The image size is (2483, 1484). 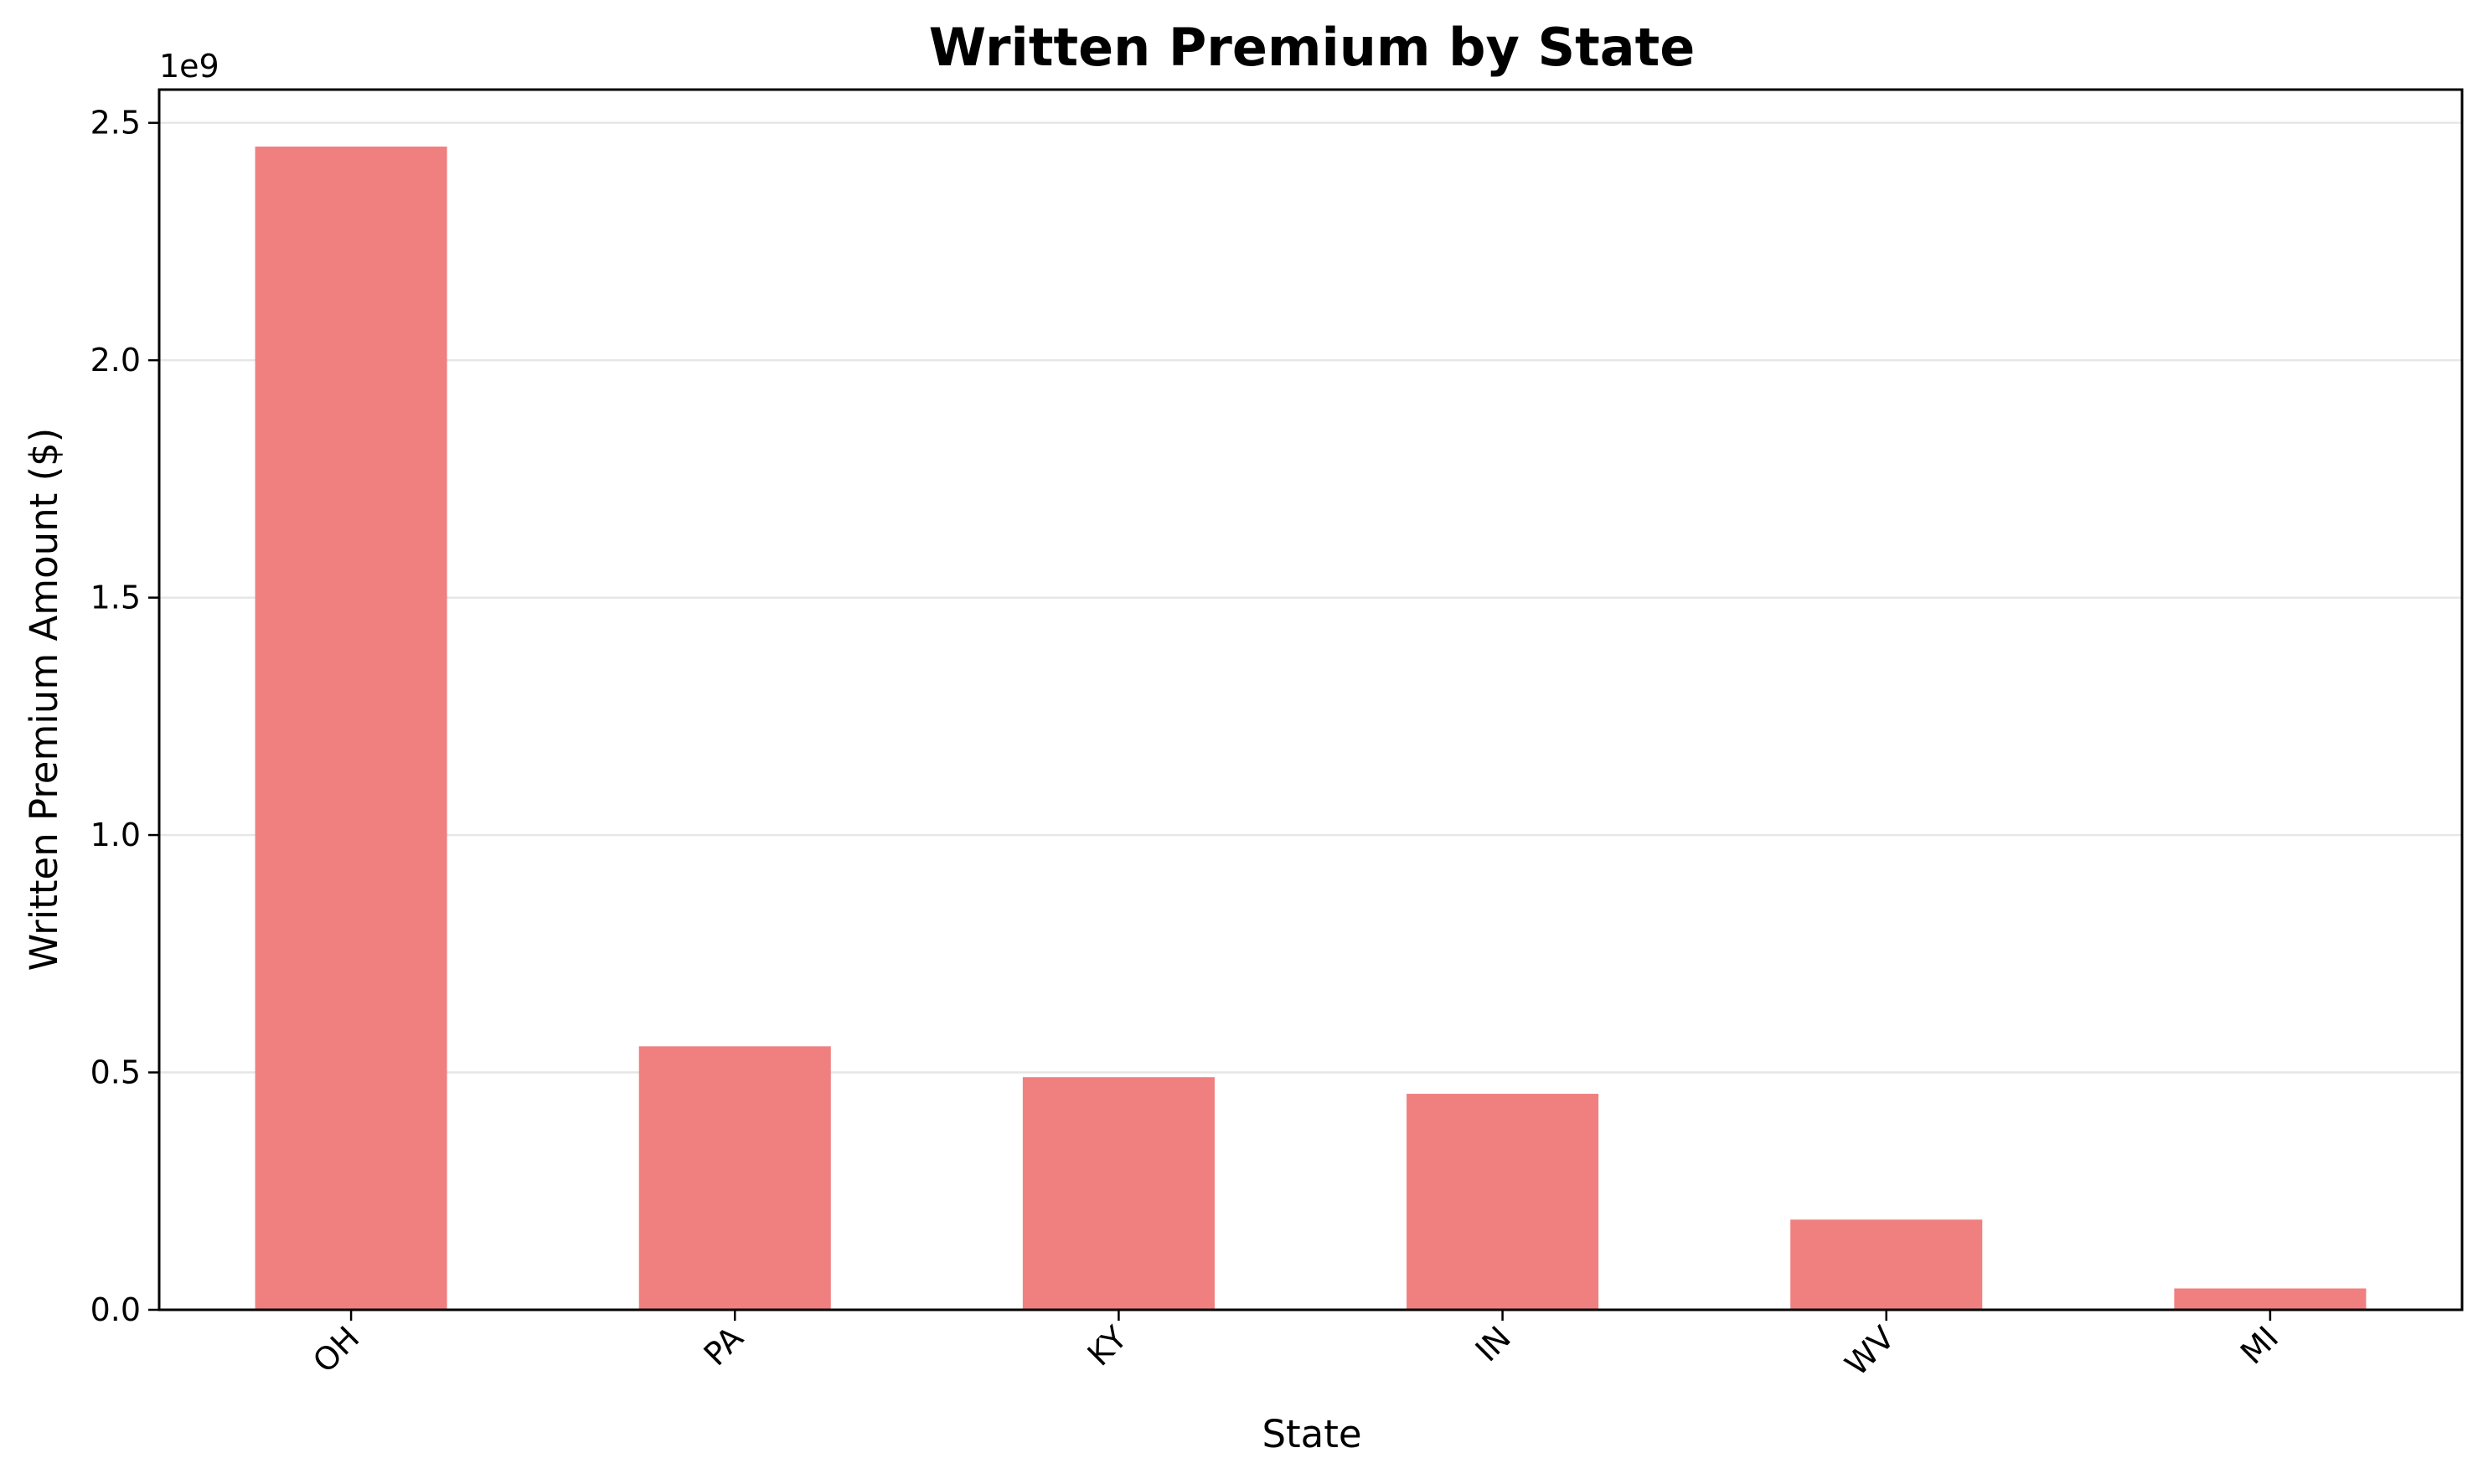 I want to click on y-tick-label: 2.0, so click(x=116, y=360).